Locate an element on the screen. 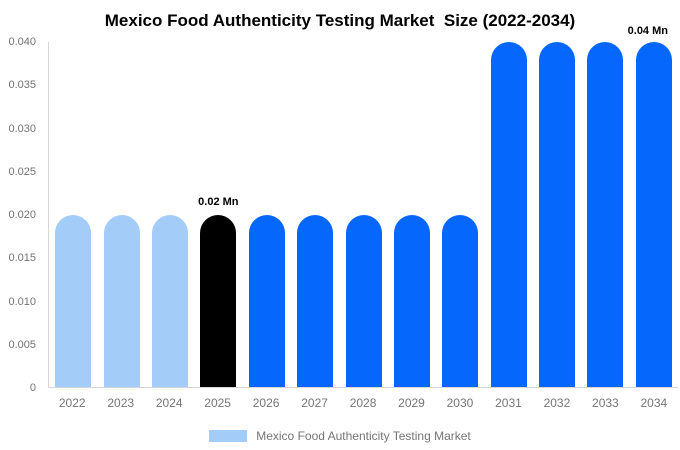 Image resolution: width=680 pixels, height=450 pixels. x-tick-2032: 2032 is located at coordinates (557, 403).